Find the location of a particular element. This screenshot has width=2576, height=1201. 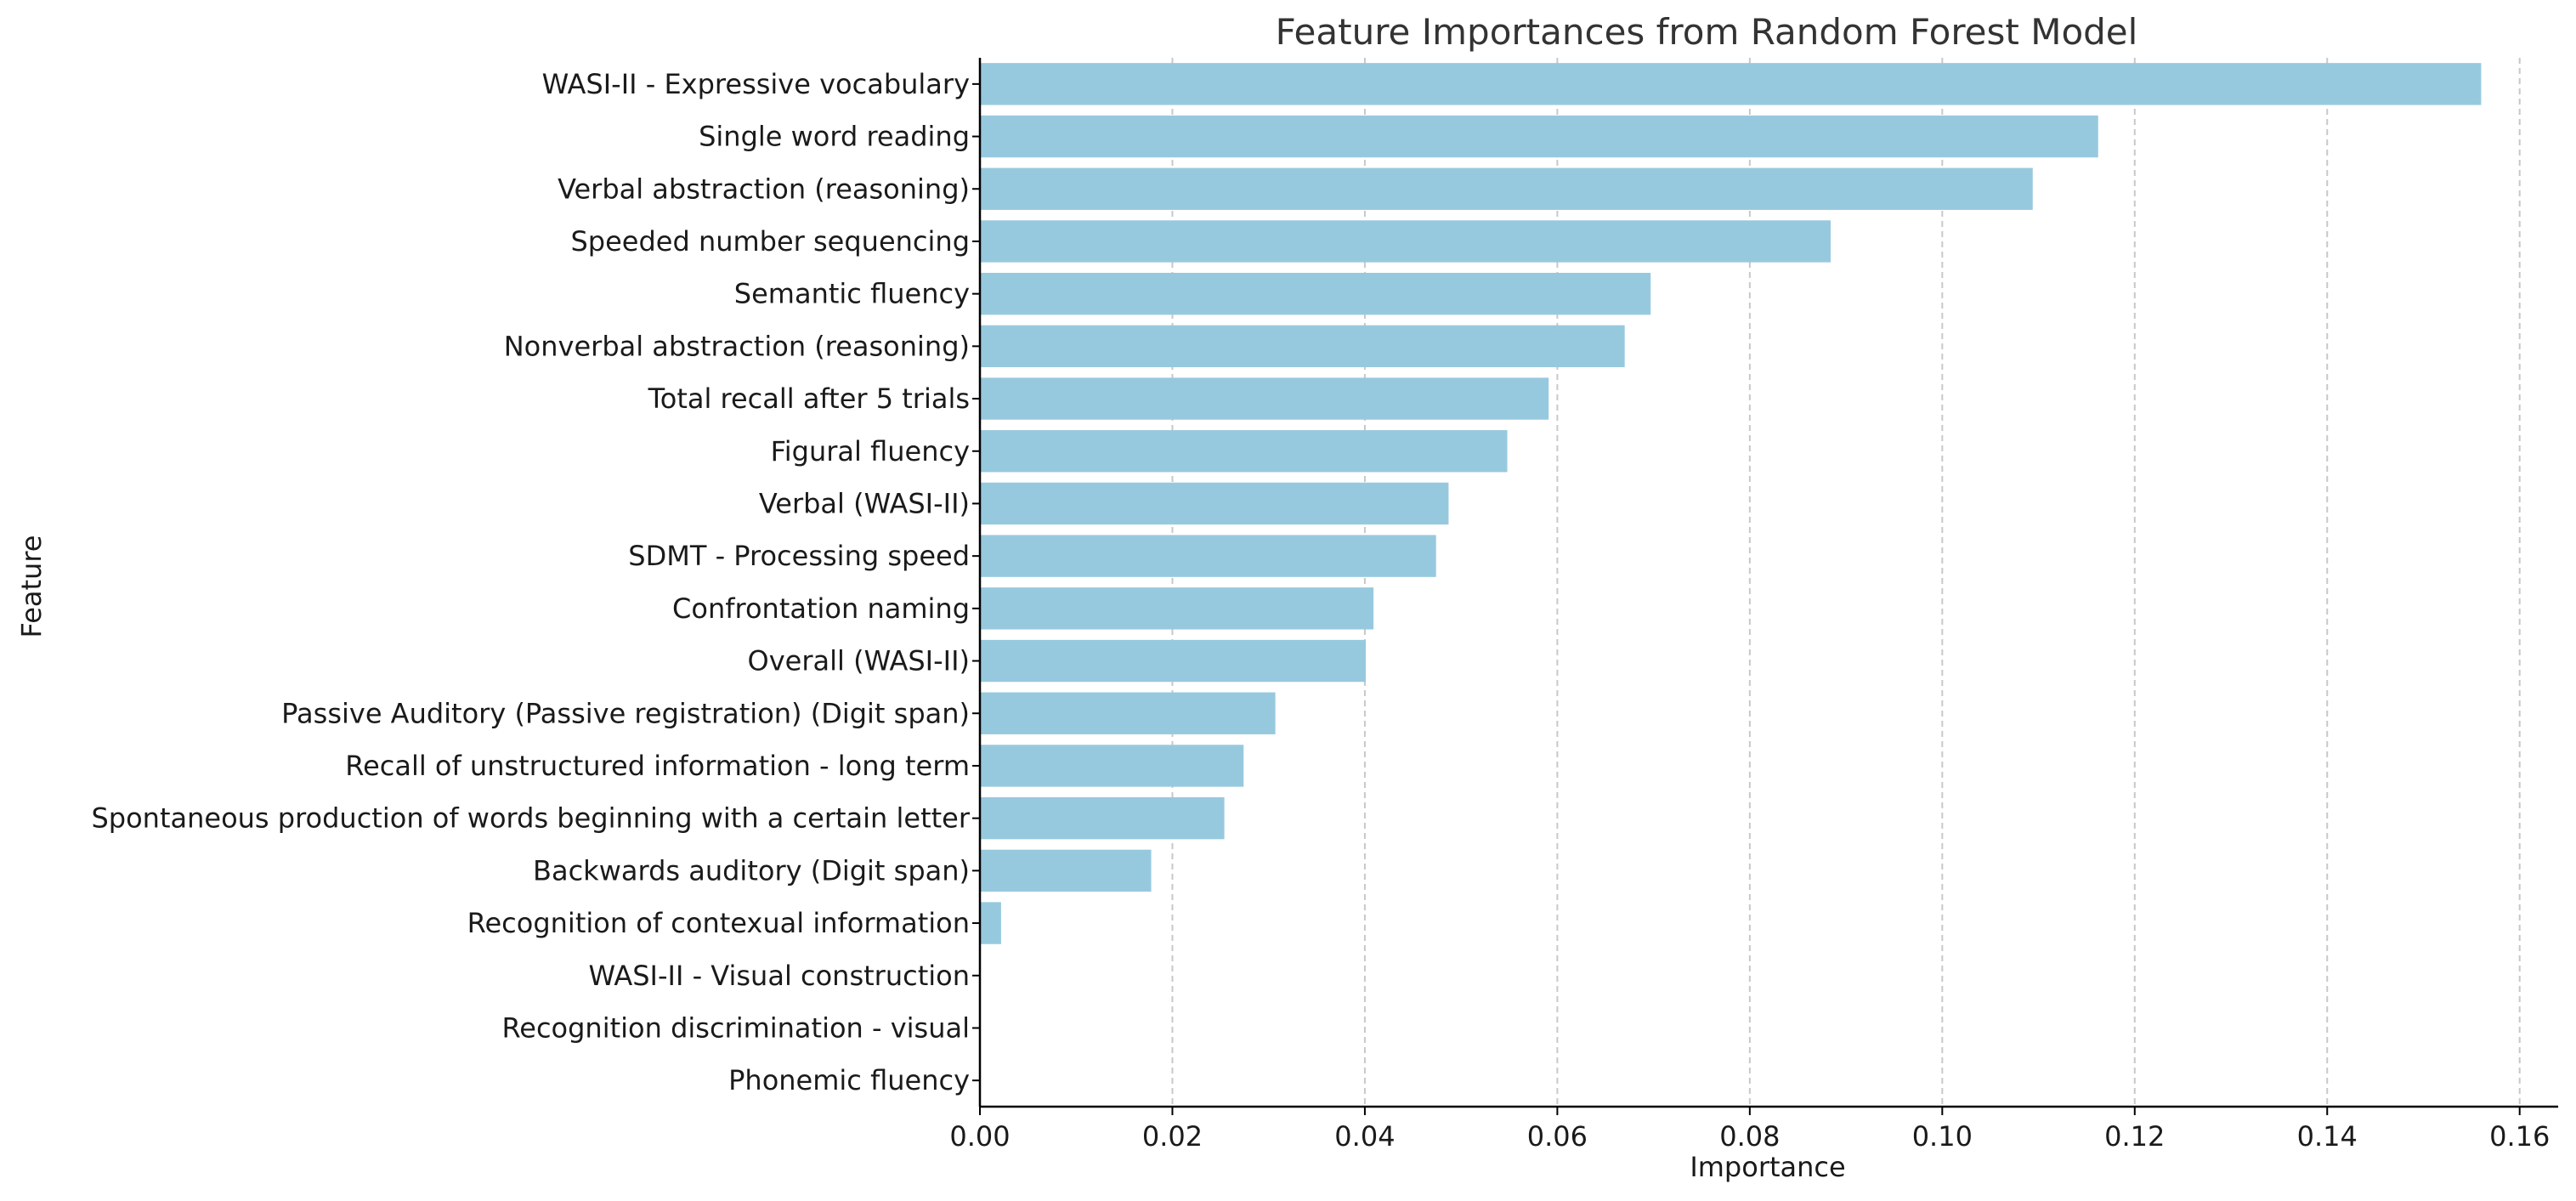

y-tick-label: WASI-II - Expressive vocabulary is located at coordinates (756, 84).